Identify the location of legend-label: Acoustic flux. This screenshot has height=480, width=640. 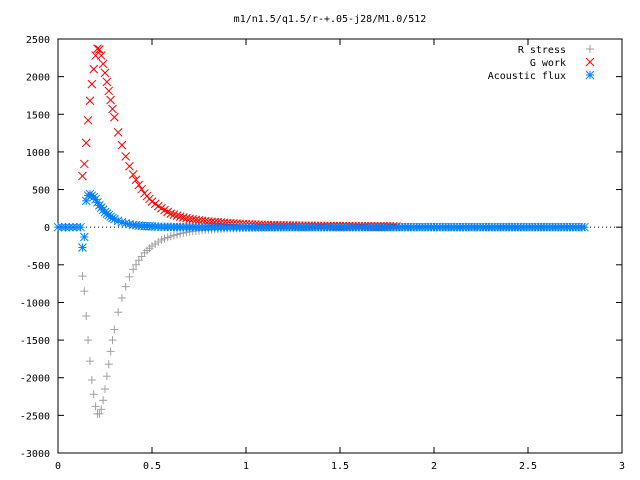
(527, 76).